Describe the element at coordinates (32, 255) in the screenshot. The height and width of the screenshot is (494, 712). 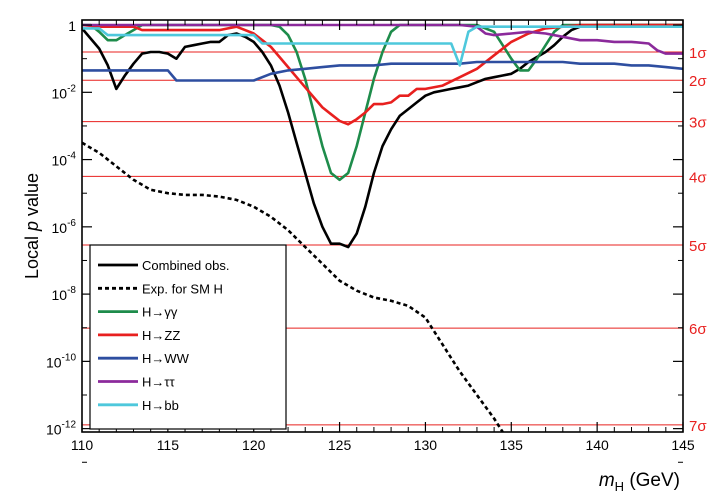
I see `y-axis-title-pre: Local` at that location.